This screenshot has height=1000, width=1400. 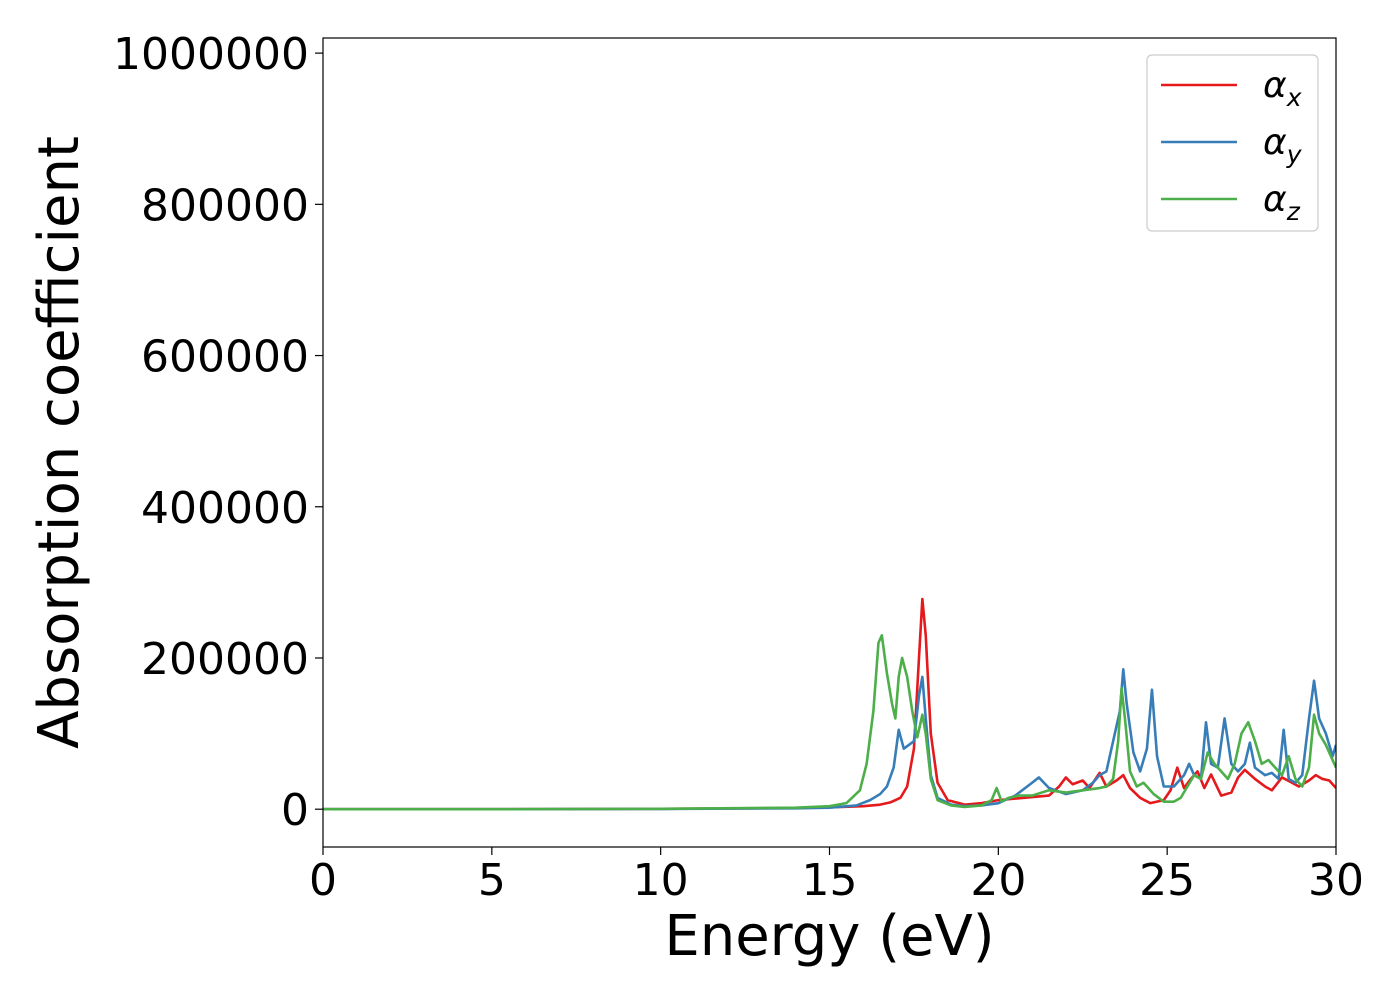 I want to click on y-tick-label: 1000000, so click(x=211, y=54).